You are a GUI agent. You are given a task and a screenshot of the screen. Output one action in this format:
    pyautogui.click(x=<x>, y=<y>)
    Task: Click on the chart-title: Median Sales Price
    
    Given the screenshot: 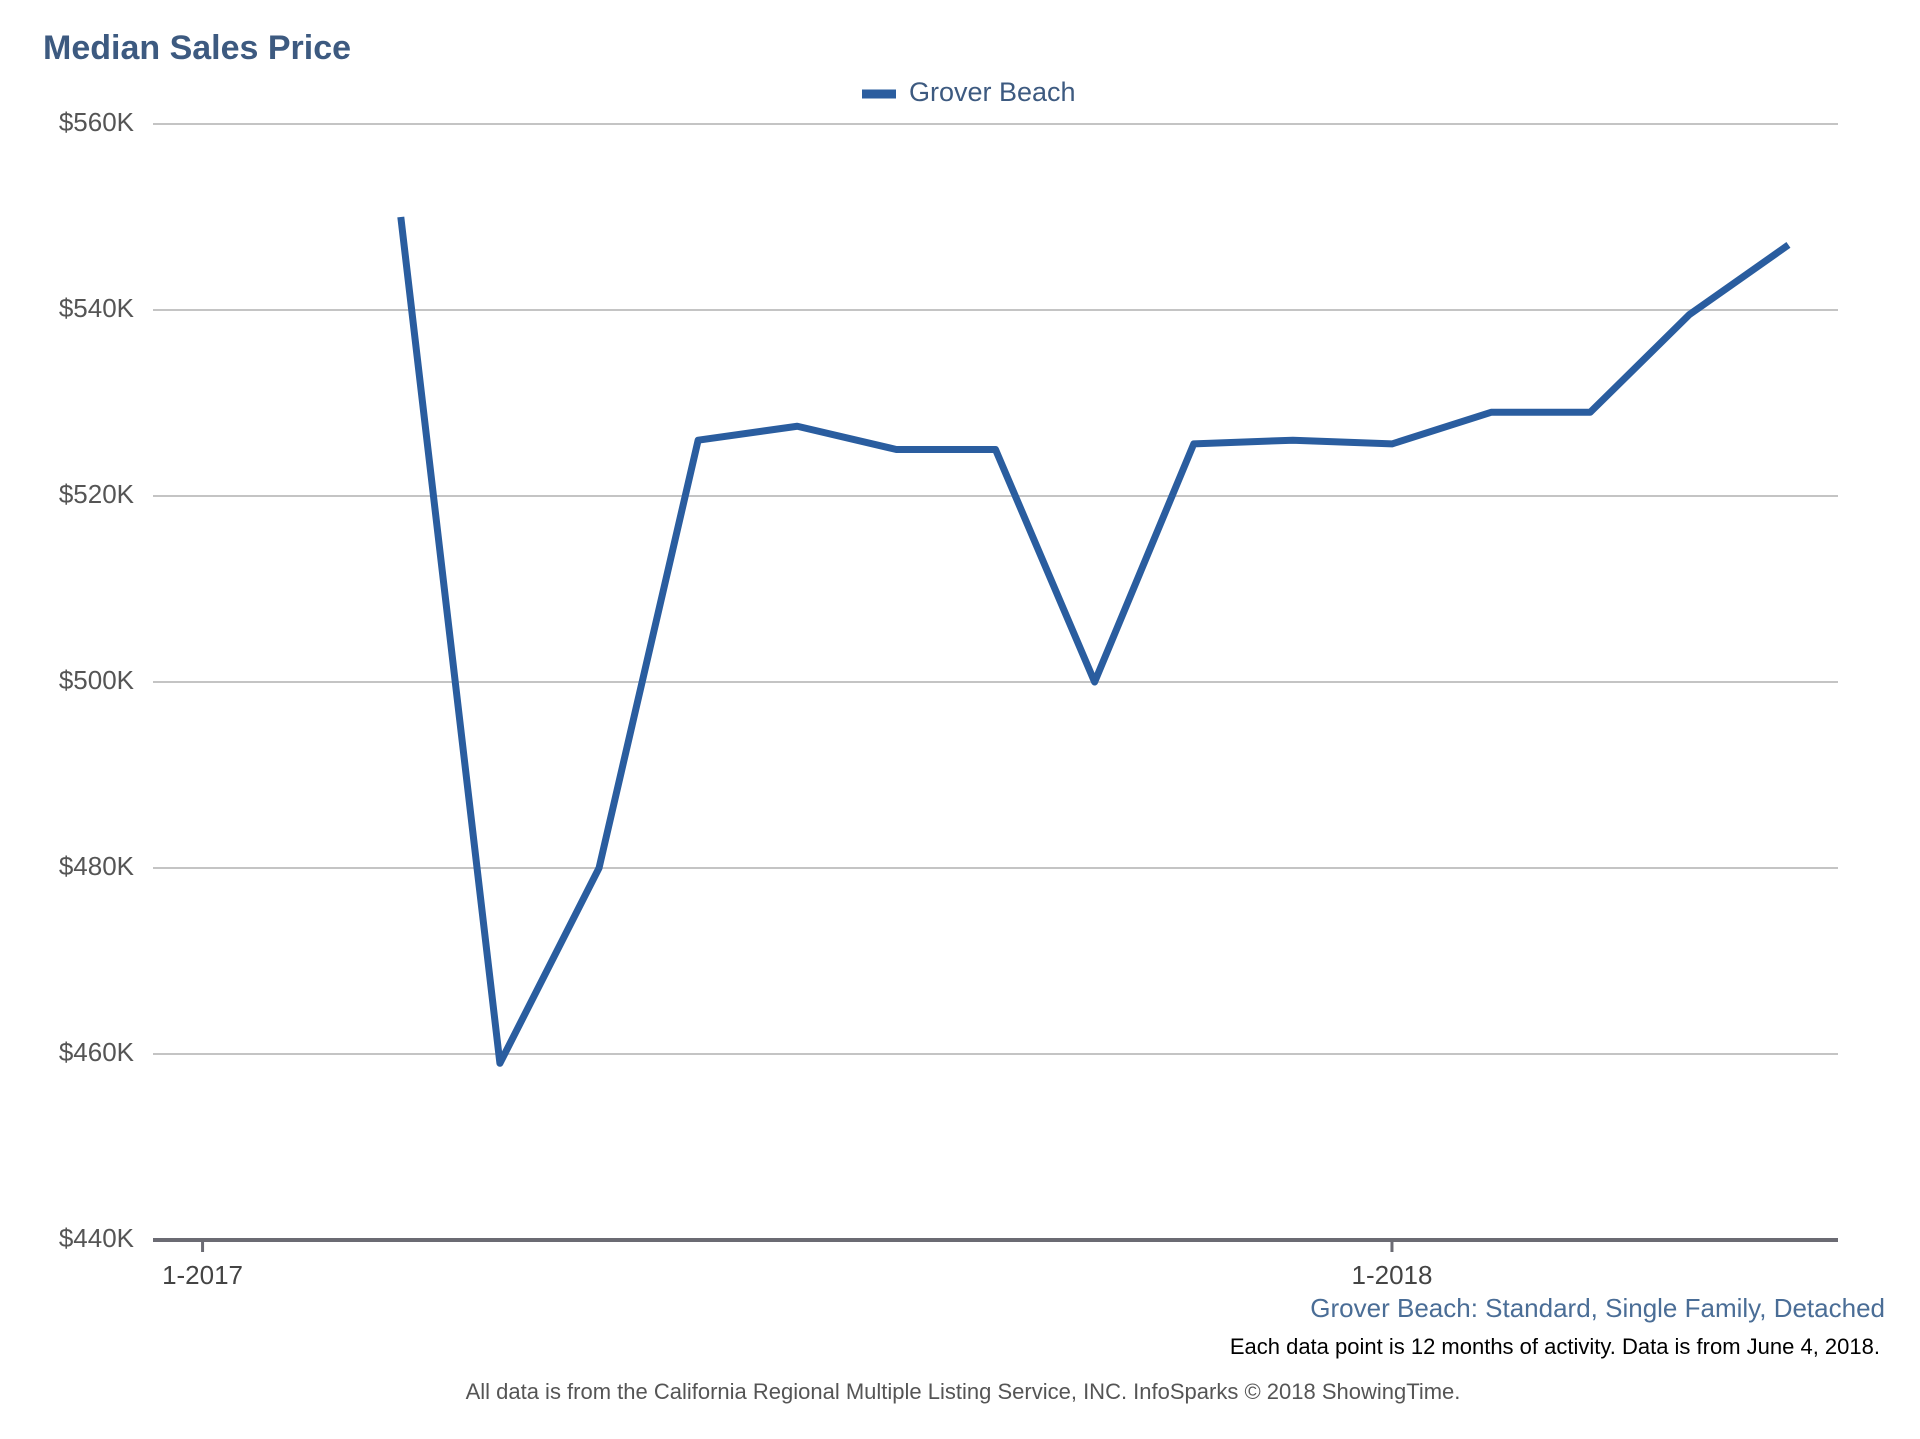 What is the action you would take?
    pyautogui.click(x=197, y=48)
    